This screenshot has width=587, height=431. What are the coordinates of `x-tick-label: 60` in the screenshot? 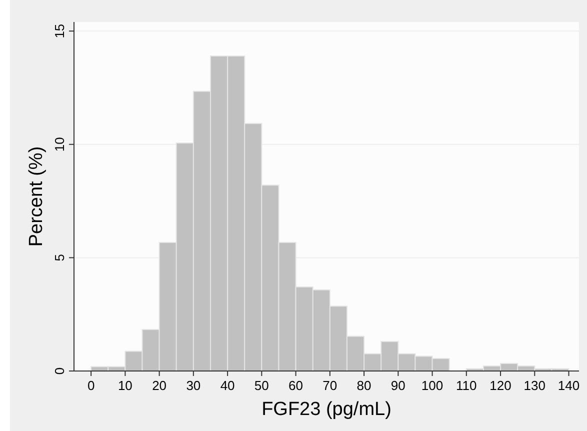 It's located at (296, 385).